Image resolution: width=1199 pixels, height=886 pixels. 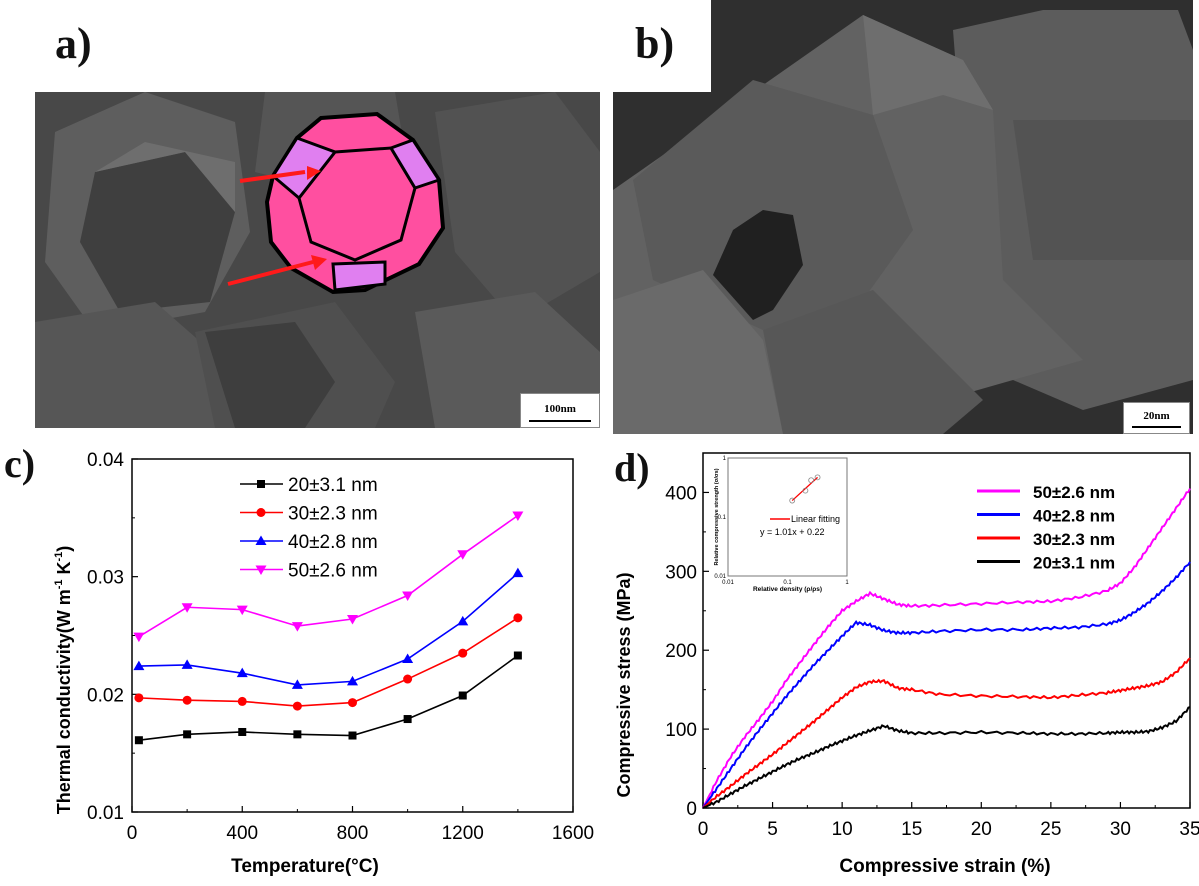 What do you see at coordinates (1189, 829) in the screenshot?
I see `x-tick-label: 35` at bounding box center [1189, 829].